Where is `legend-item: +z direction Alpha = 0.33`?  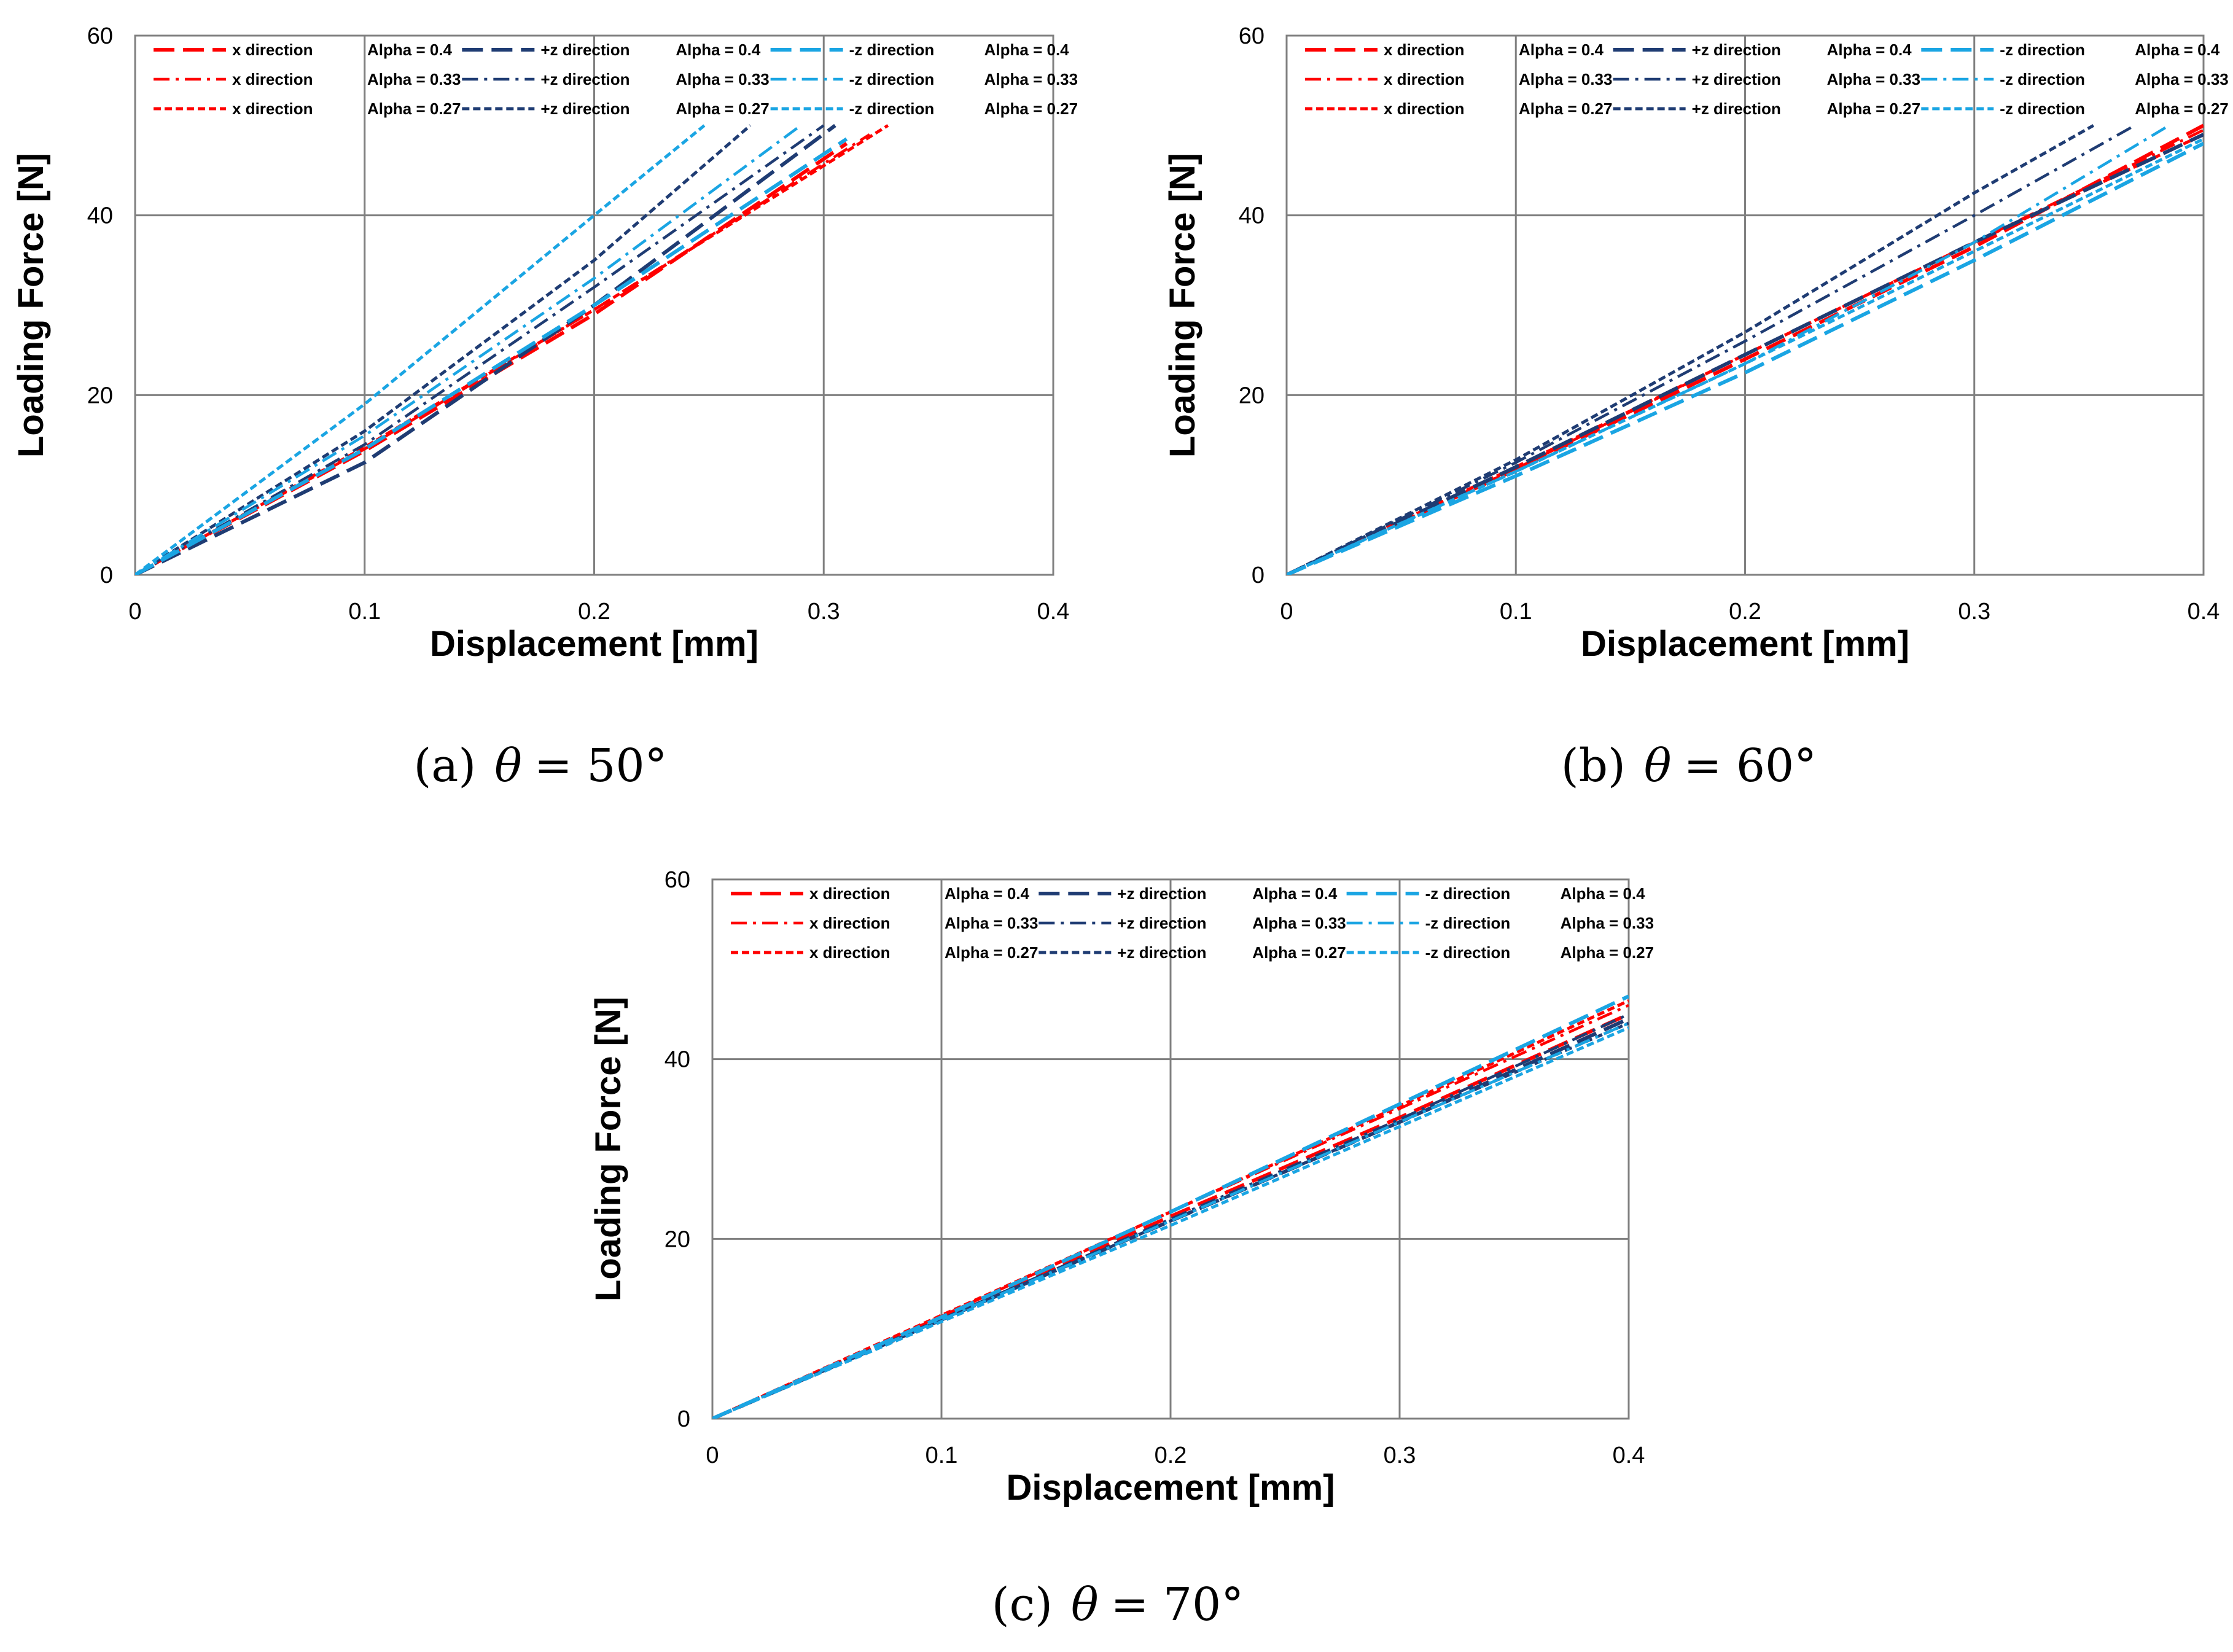
legend-item: +z direction Alpha = 0.33 is located at coordinates (616, 79).